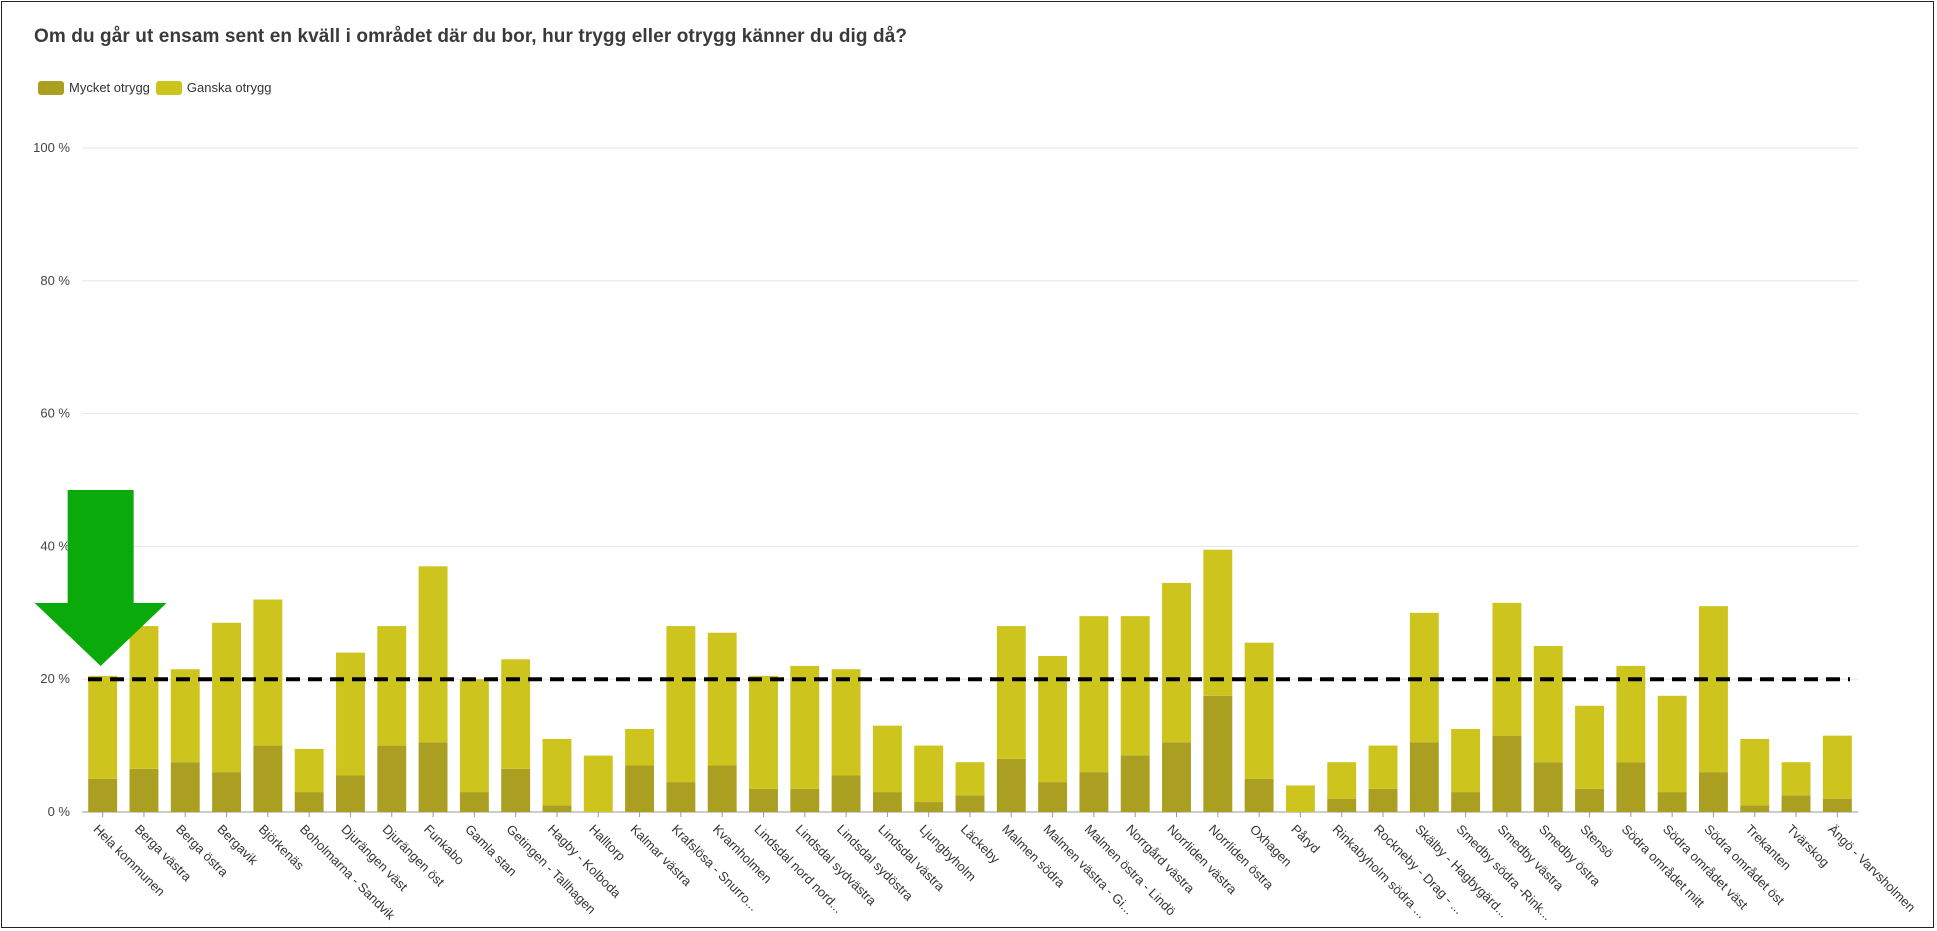  I want to click on x-tick-label: Stensö, so click(1596, 841).